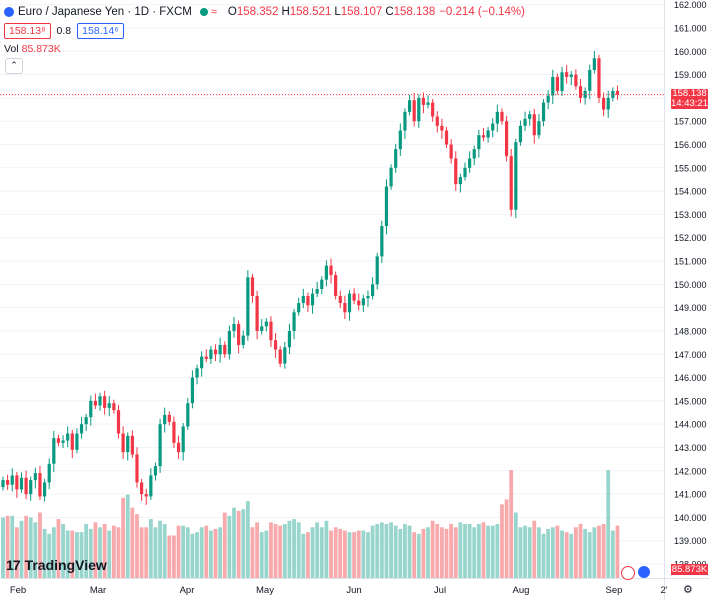 This screenshot has height=600, width=710. I want to click on last-price: 158.138, so click(689, 93).